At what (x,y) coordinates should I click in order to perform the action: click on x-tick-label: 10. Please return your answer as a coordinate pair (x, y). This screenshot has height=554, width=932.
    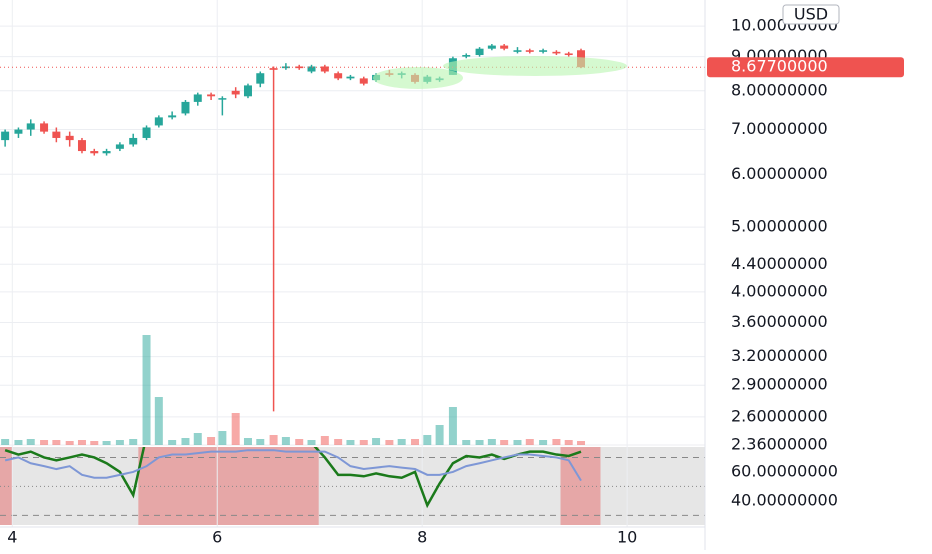
    Looking at the image, I should click on (627, 537).